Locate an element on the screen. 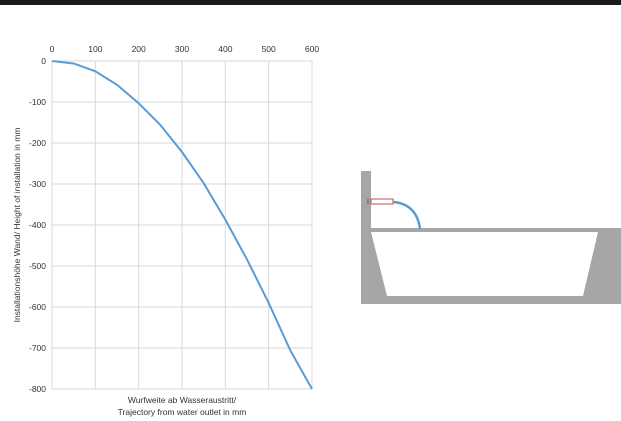 The width and height of the screenshot is (621, 421). x-axis-title-line1: Wurfweite ab Wasseraustritt/ is located at coordinates (182, 400).